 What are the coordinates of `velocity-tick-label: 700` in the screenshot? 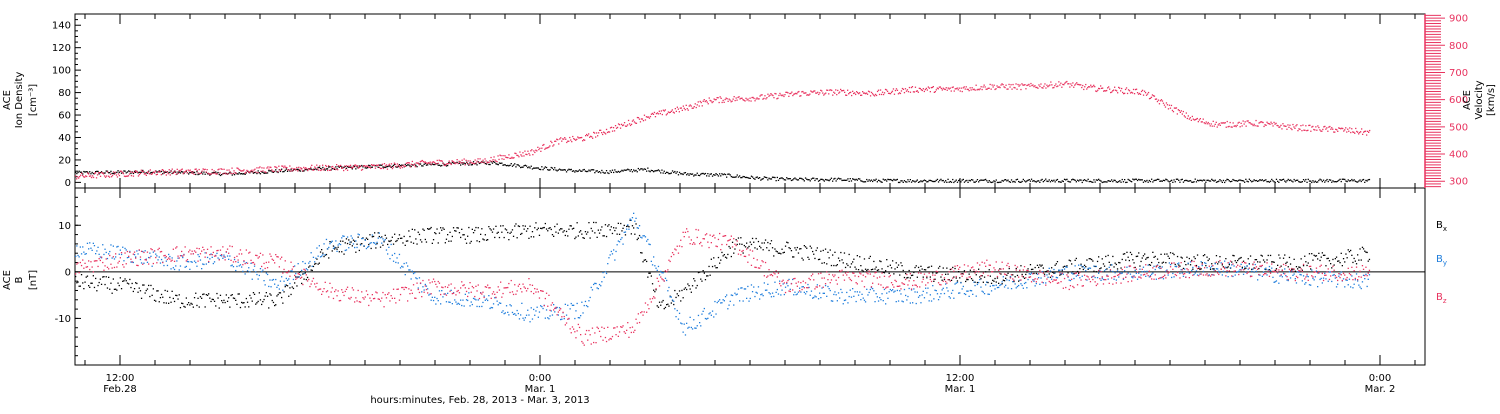 It's located at (1458, 73).